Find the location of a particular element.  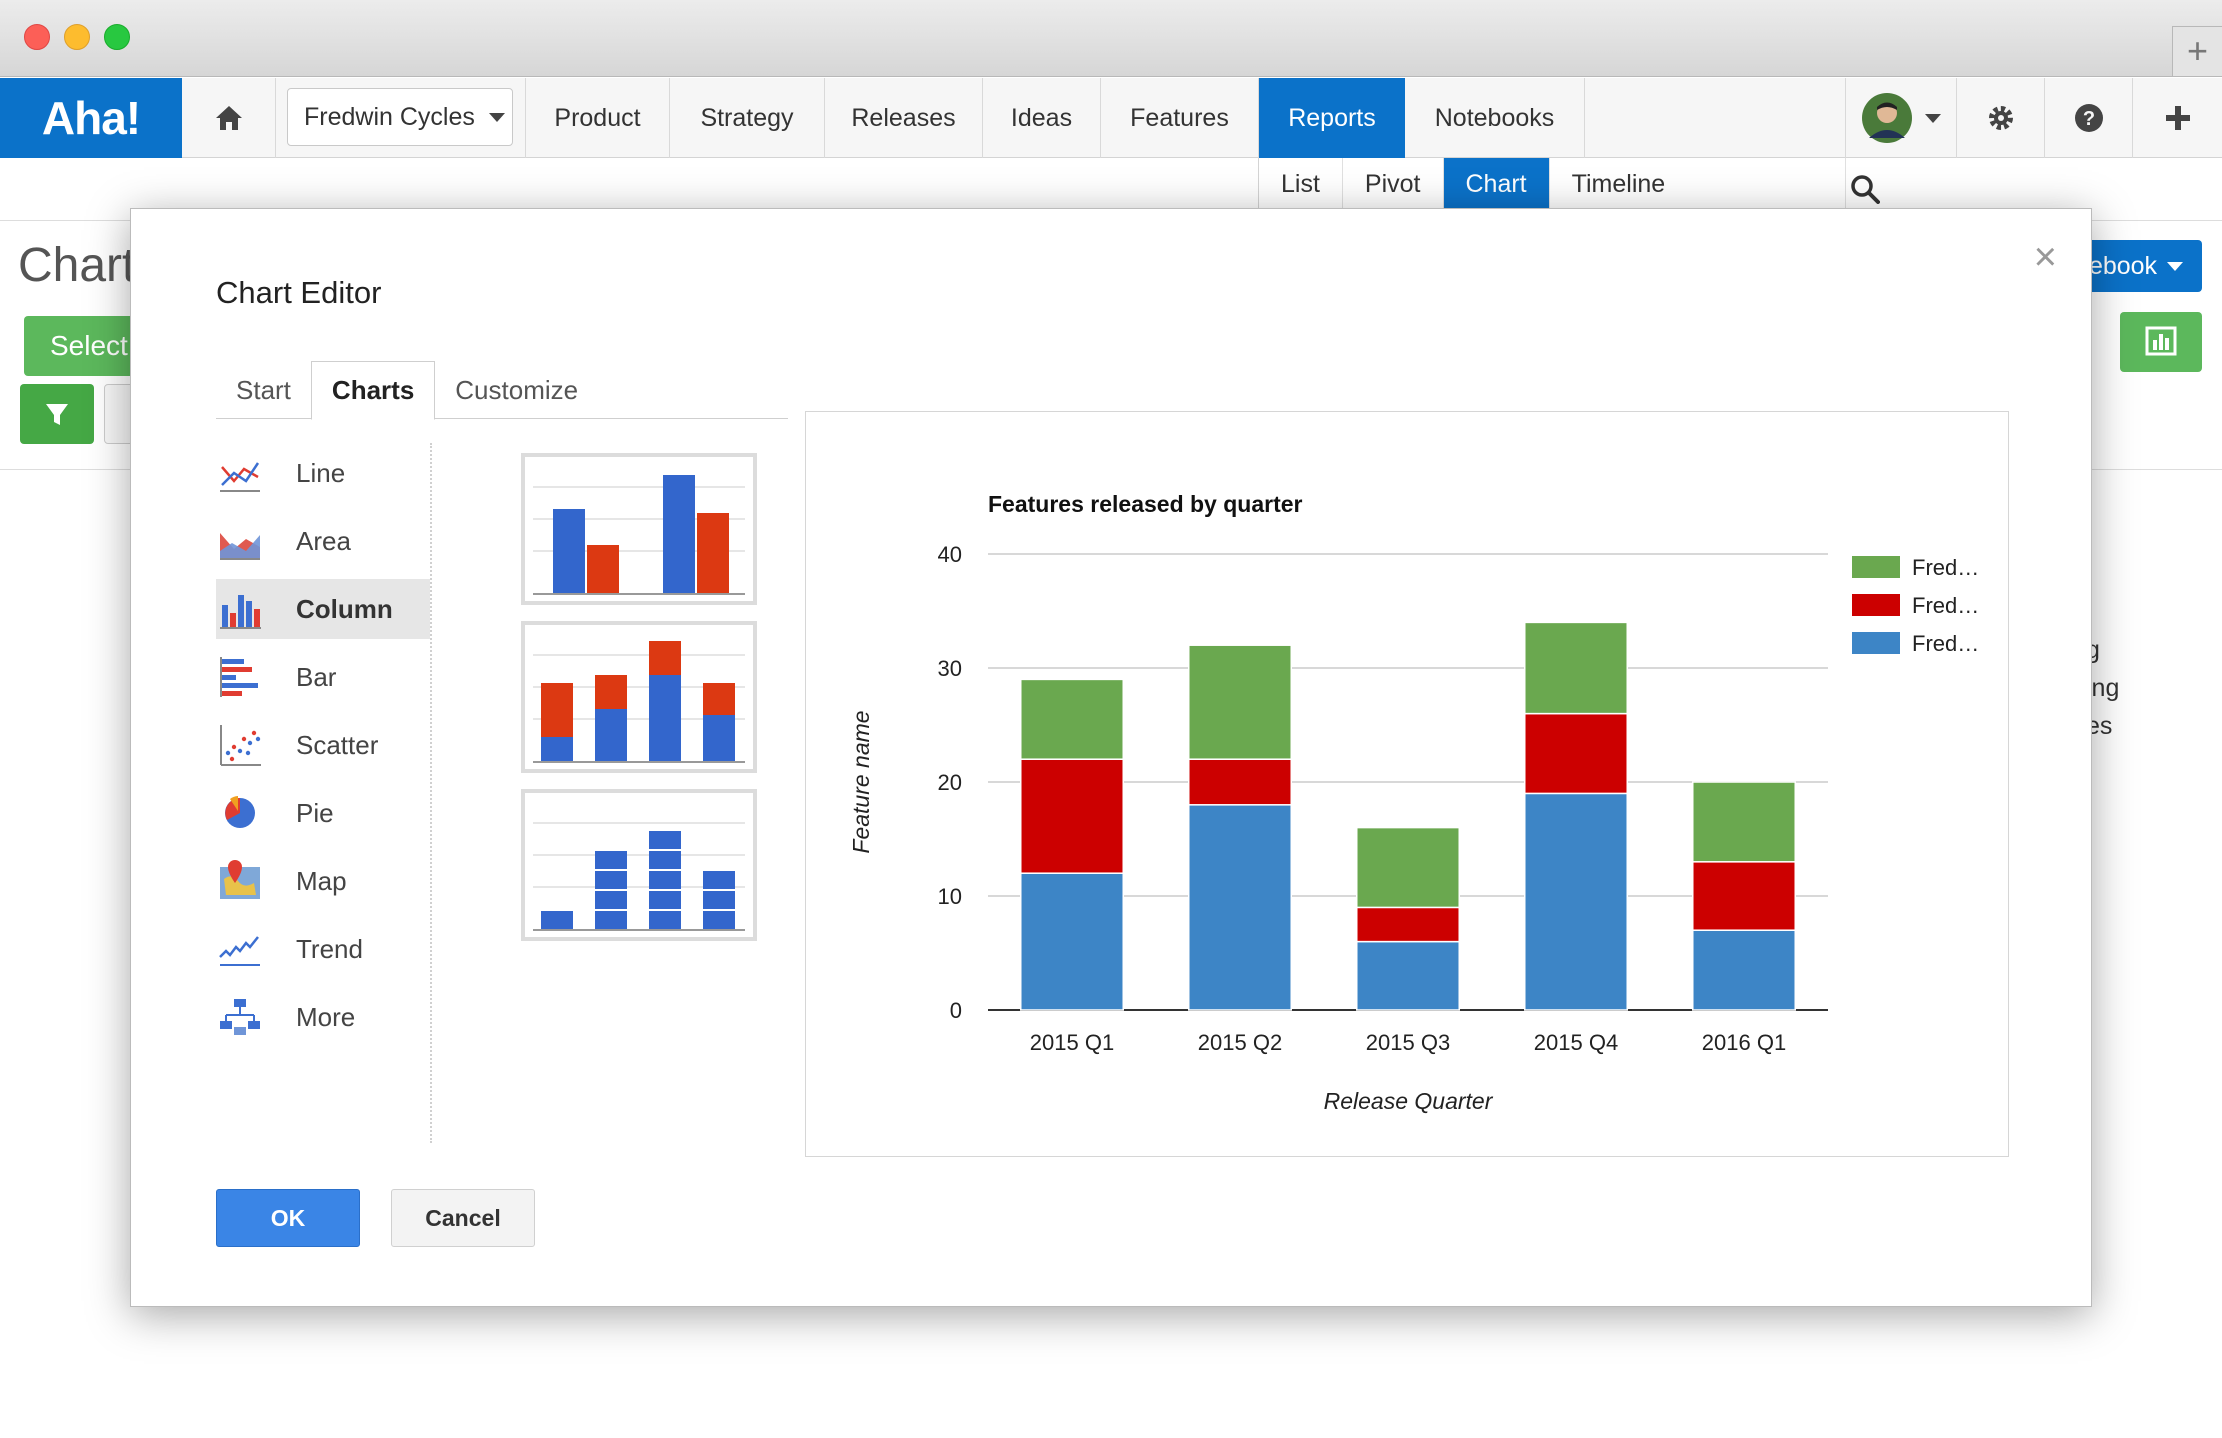

search-icon is located at coordinates (1865, 189).